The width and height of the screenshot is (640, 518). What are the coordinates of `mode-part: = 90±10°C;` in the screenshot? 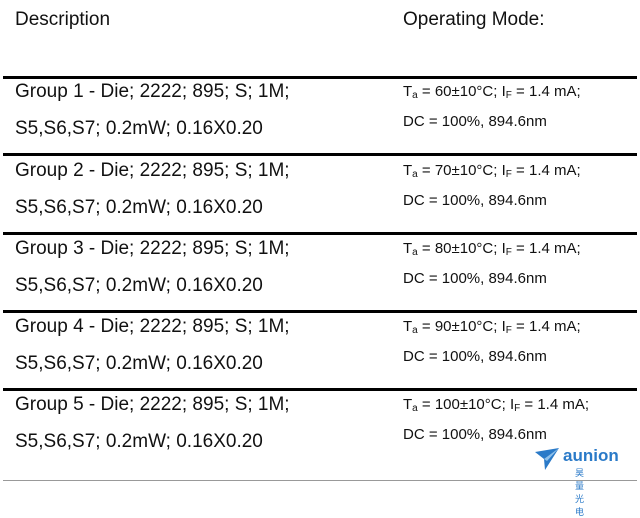 It's located at (459, 326).